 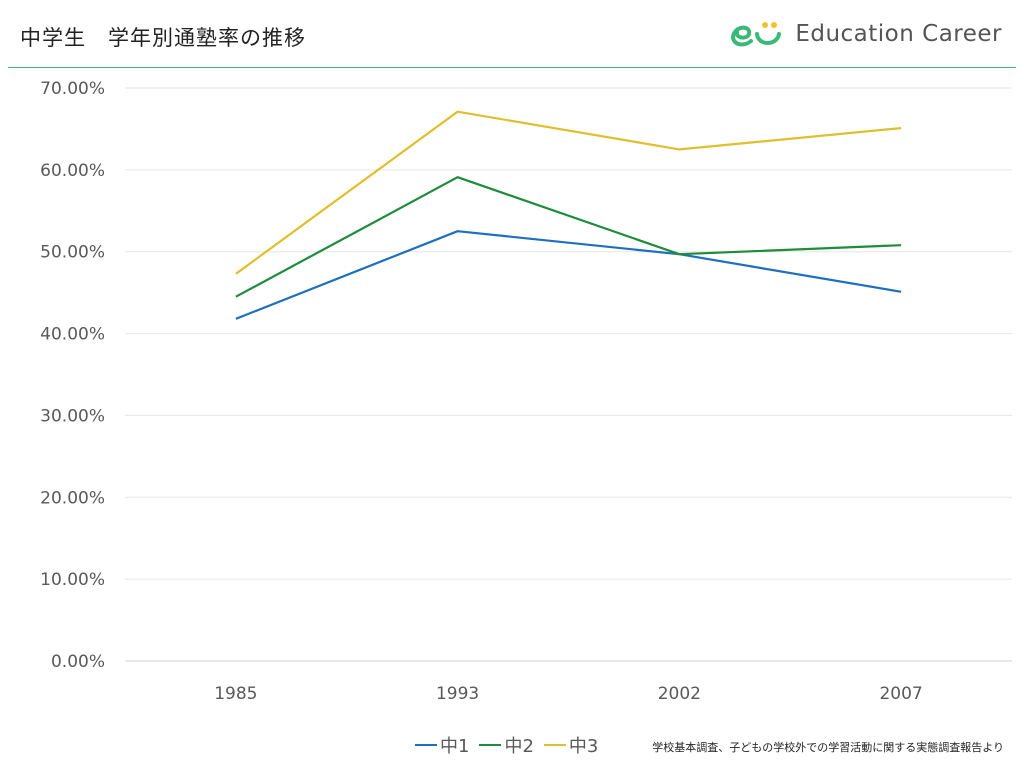 I want to click on x-axis-ticks: 1985 1993 2002 2007, so click(x=568, y=694).